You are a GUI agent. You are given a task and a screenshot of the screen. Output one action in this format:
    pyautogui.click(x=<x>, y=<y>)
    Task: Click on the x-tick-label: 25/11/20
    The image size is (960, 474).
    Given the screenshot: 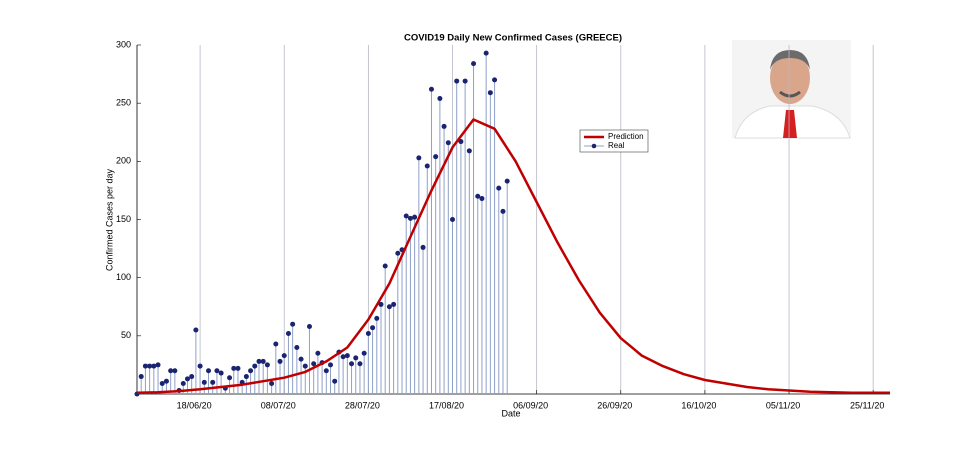 What is the action you would take?
    pyautogui.click(x=867, y=405)
    